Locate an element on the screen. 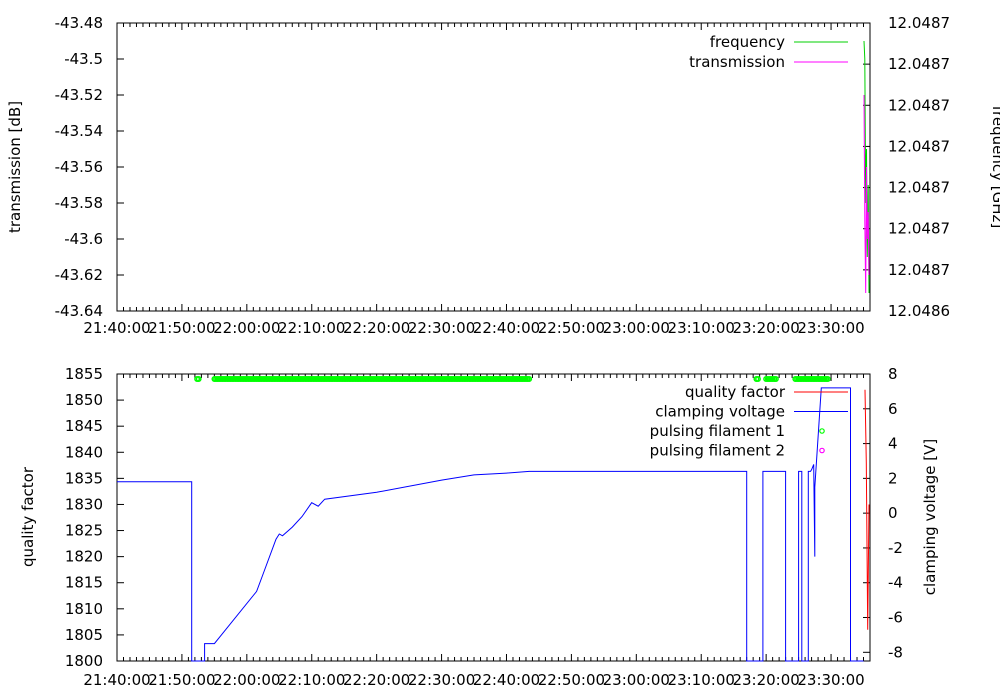  y-tick-label: 1835 is located at coordinates (84, 478).